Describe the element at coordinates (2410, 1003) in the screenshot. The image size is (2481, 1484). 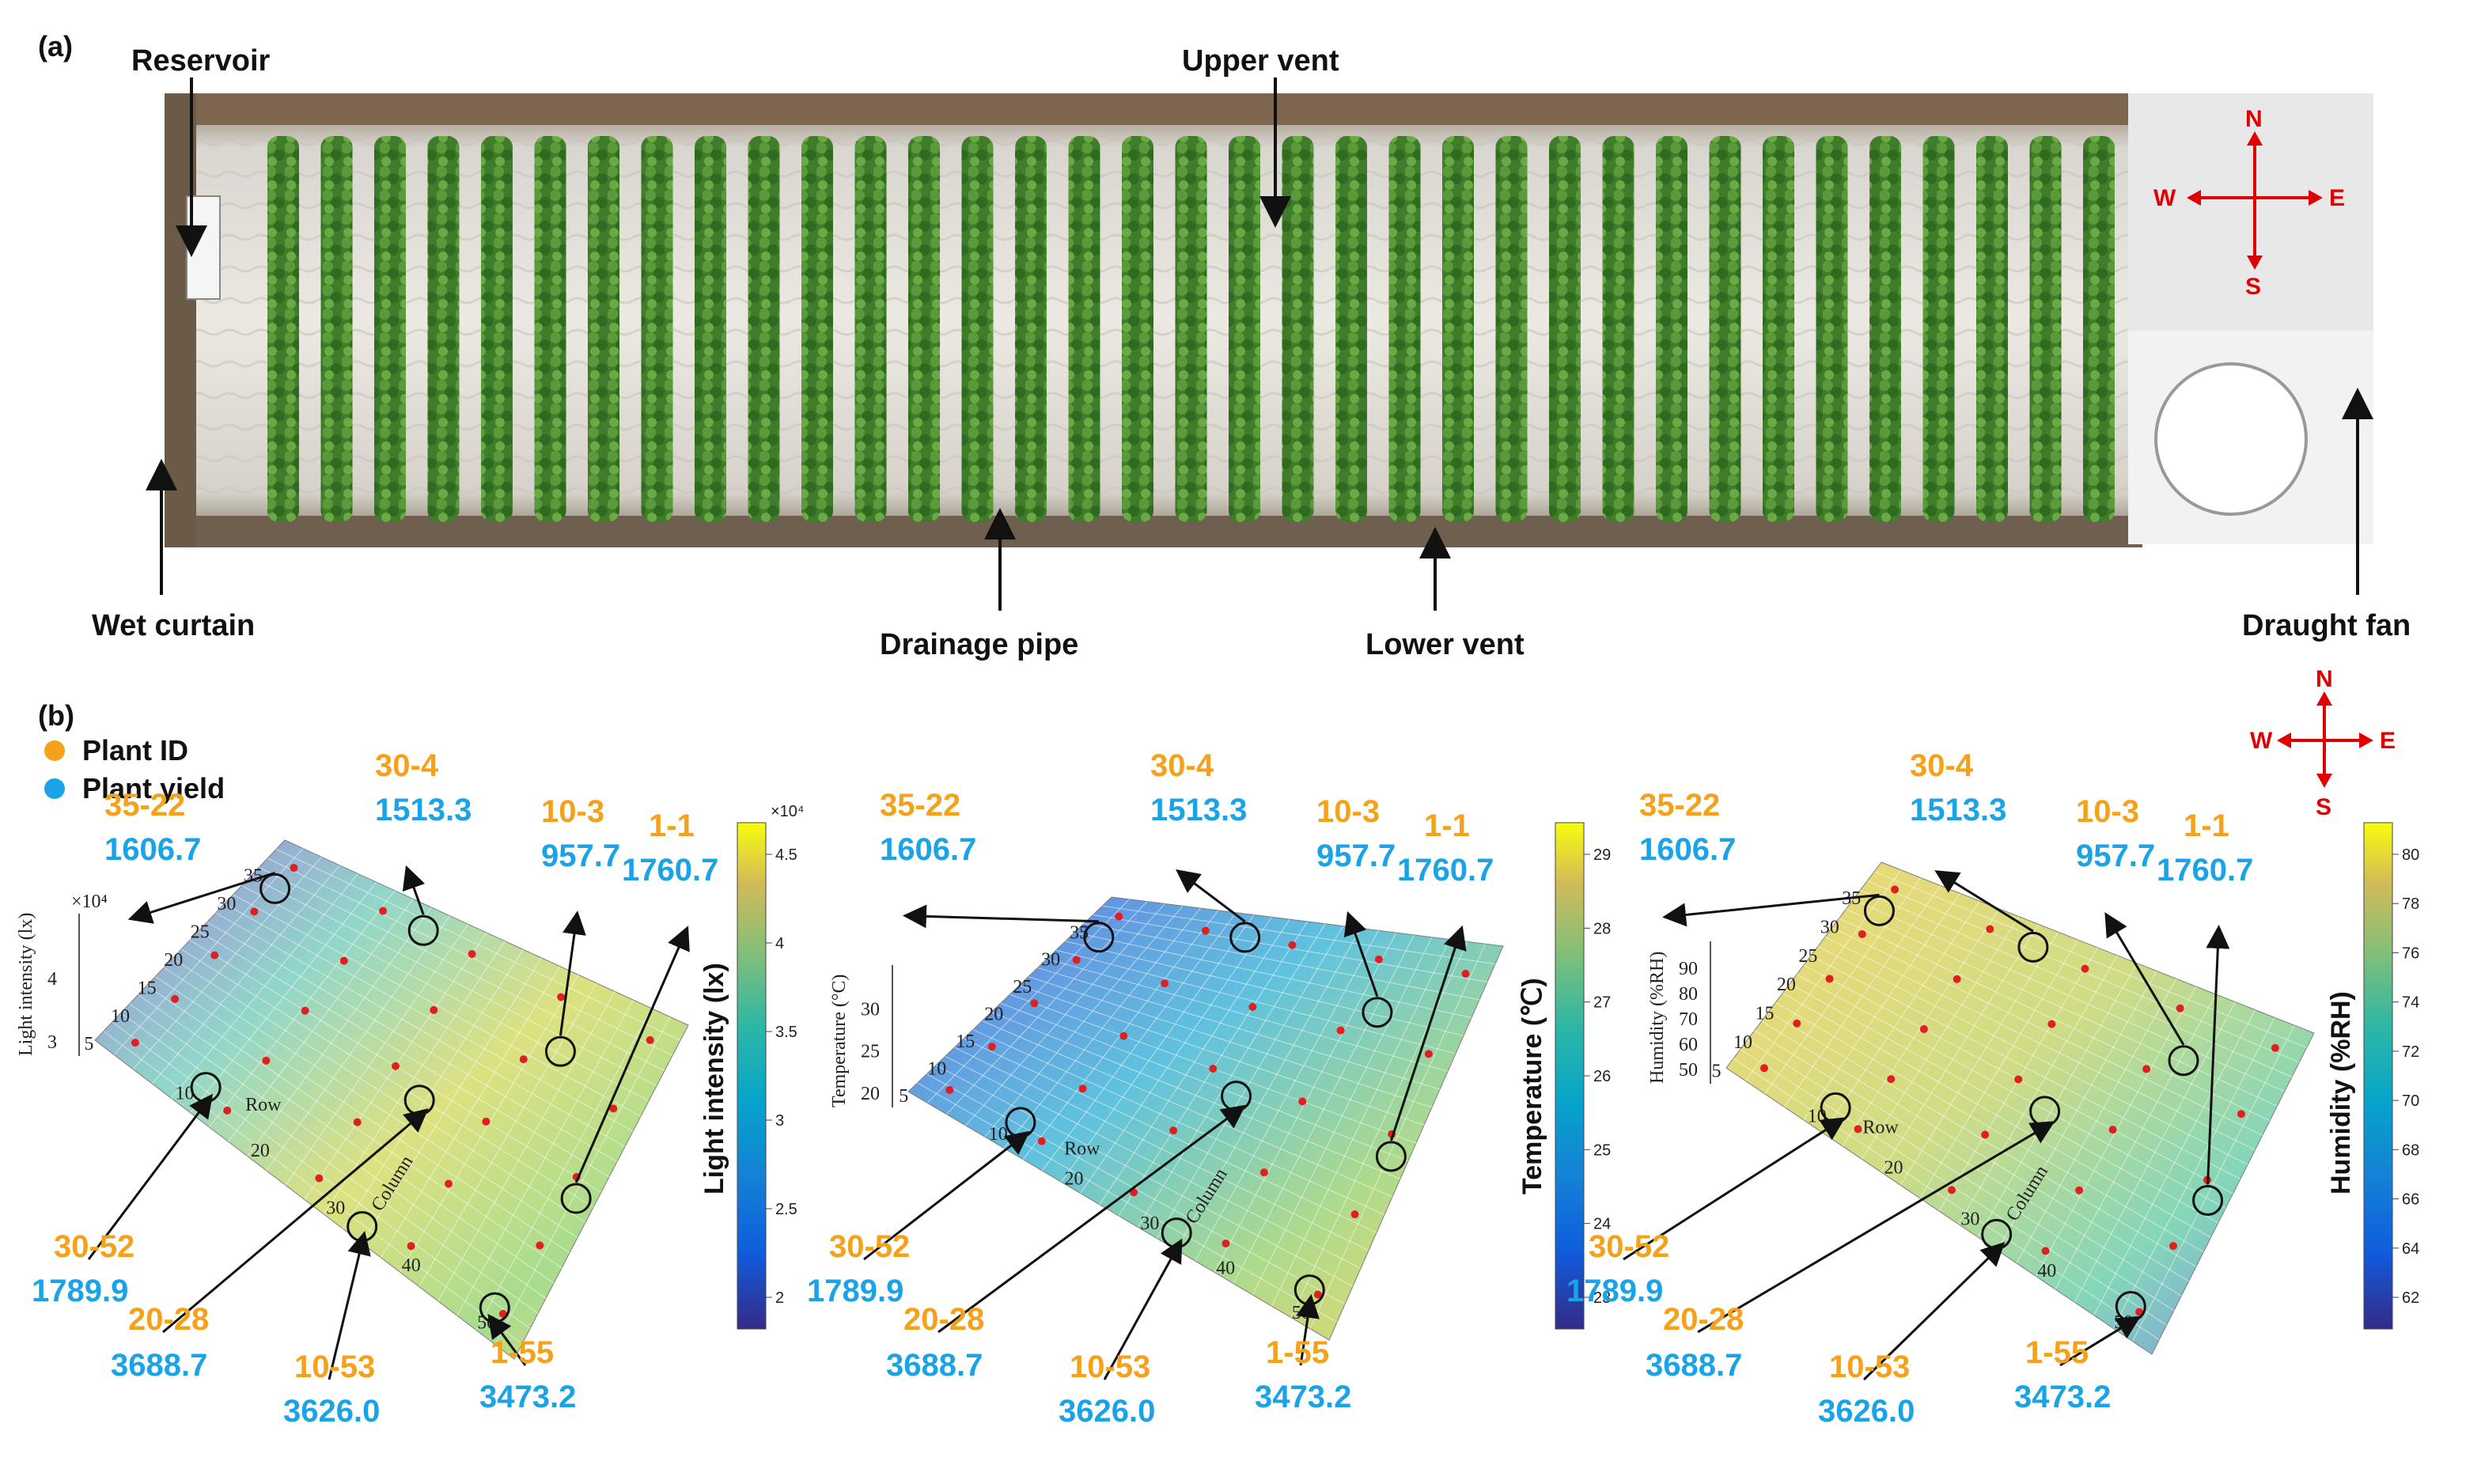
I see `colorbar-tick: 74` at that location.